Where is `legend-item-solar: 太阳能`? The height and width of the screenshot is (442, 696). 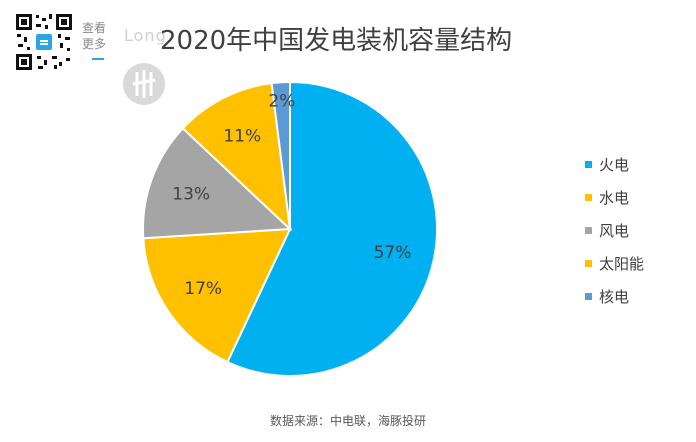 legend-item-solar: 太阳能 is located at coordinates (614, 263).